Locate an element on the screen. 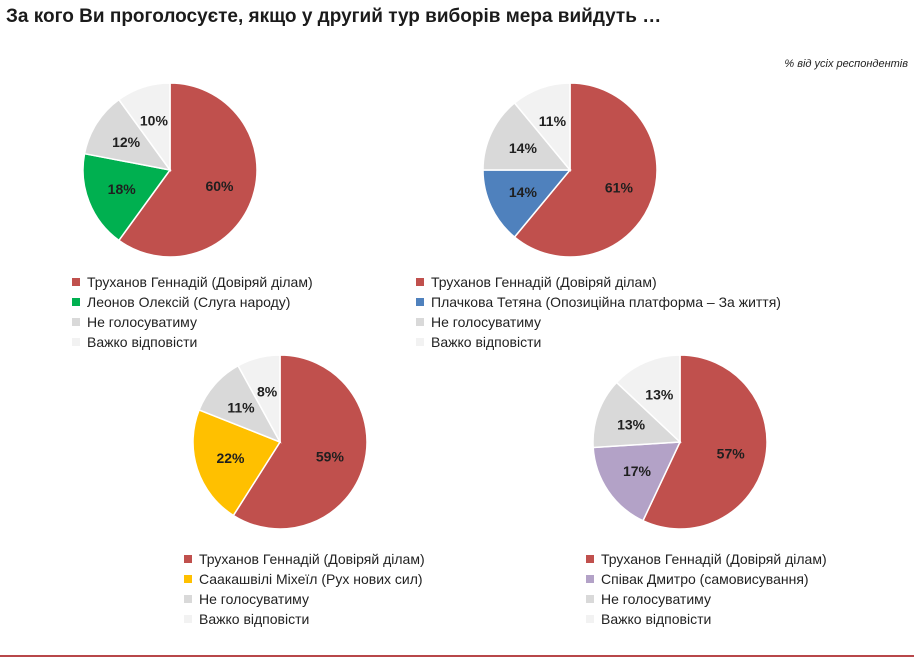 This screenshot has height=657, width=914. chart-subtitle: % від усіх респондентів is located at coordinates (846, 64).